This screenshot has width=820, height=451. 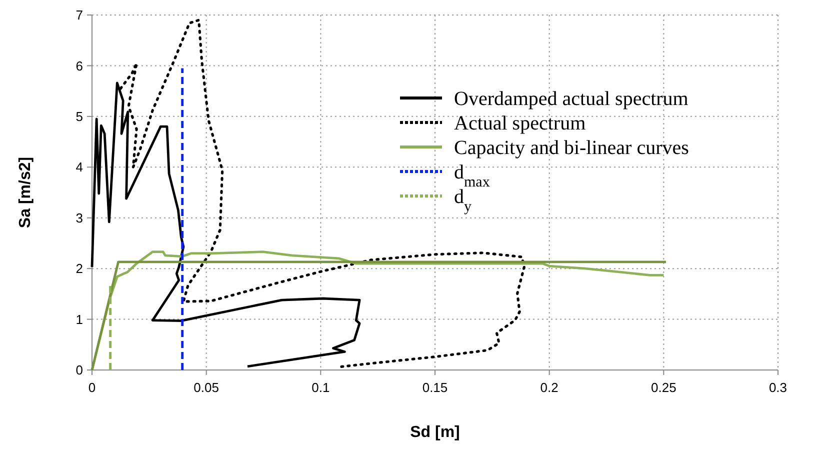 I want to click on legend-label: Capacity and bi-linear curves, so click(x=572, y=148).